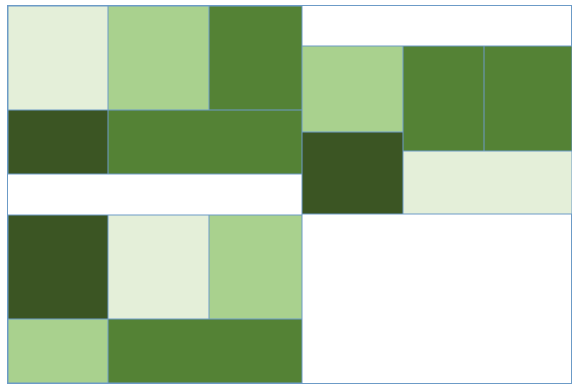 Image resolution: width=572 pixels, height=385 pixels. I want to click on tile-b4, so click(352, 173).